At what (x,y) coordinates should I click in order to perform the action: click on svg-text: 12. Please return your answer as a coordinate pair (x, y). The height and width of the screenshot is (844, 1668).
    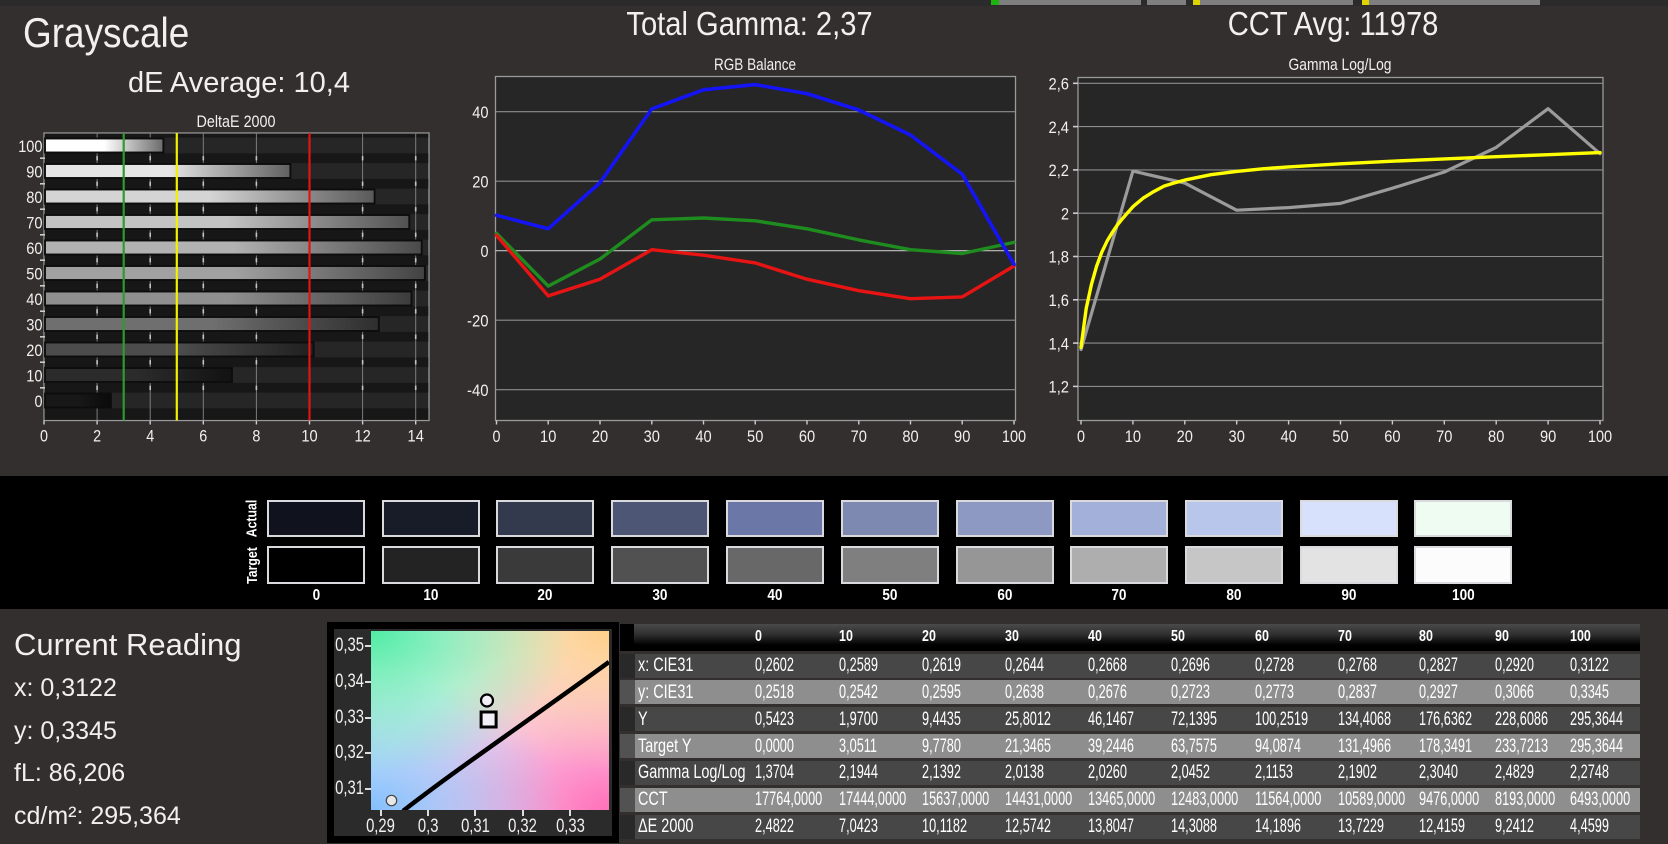
    Looking at the image, I should click on (362, 436).